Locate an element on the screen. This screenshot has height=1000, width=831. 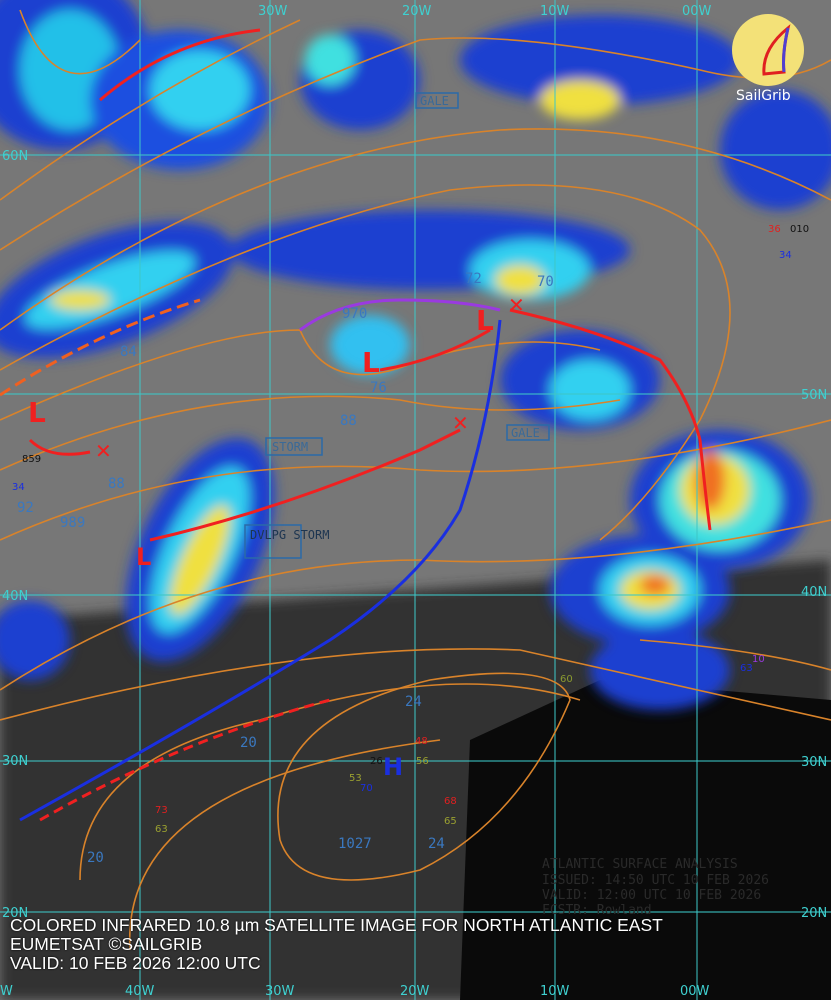
map-label: ATLANTIC SURFACE ANALYSIS is located at coordinates (640, 864).